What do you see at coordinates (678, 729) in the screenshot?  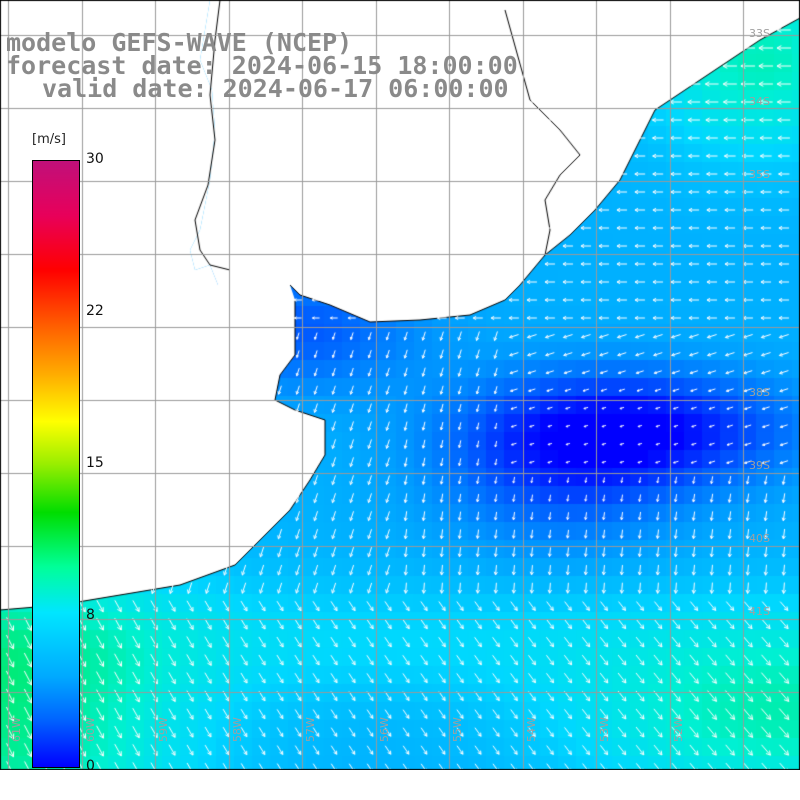 I see `lon-label: 52W` at bounding box center [678, 729].